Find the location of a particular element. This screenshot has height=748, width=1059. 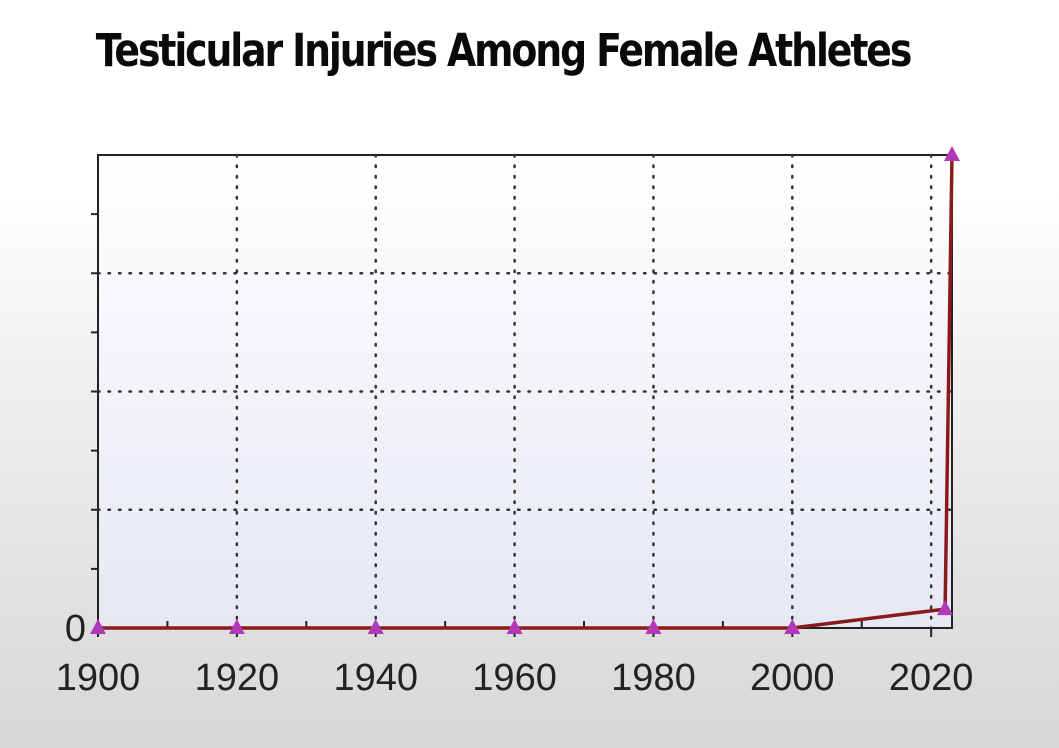

x-tick-label: 1980 is located at coordinates (653, 678).